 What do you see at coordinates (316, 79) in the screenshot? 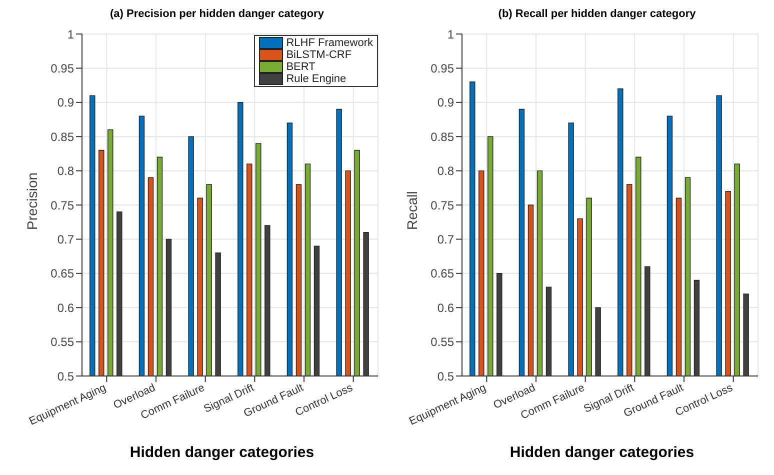
I see `legend-label: Rule Engine` at bounding box center [316, 79].